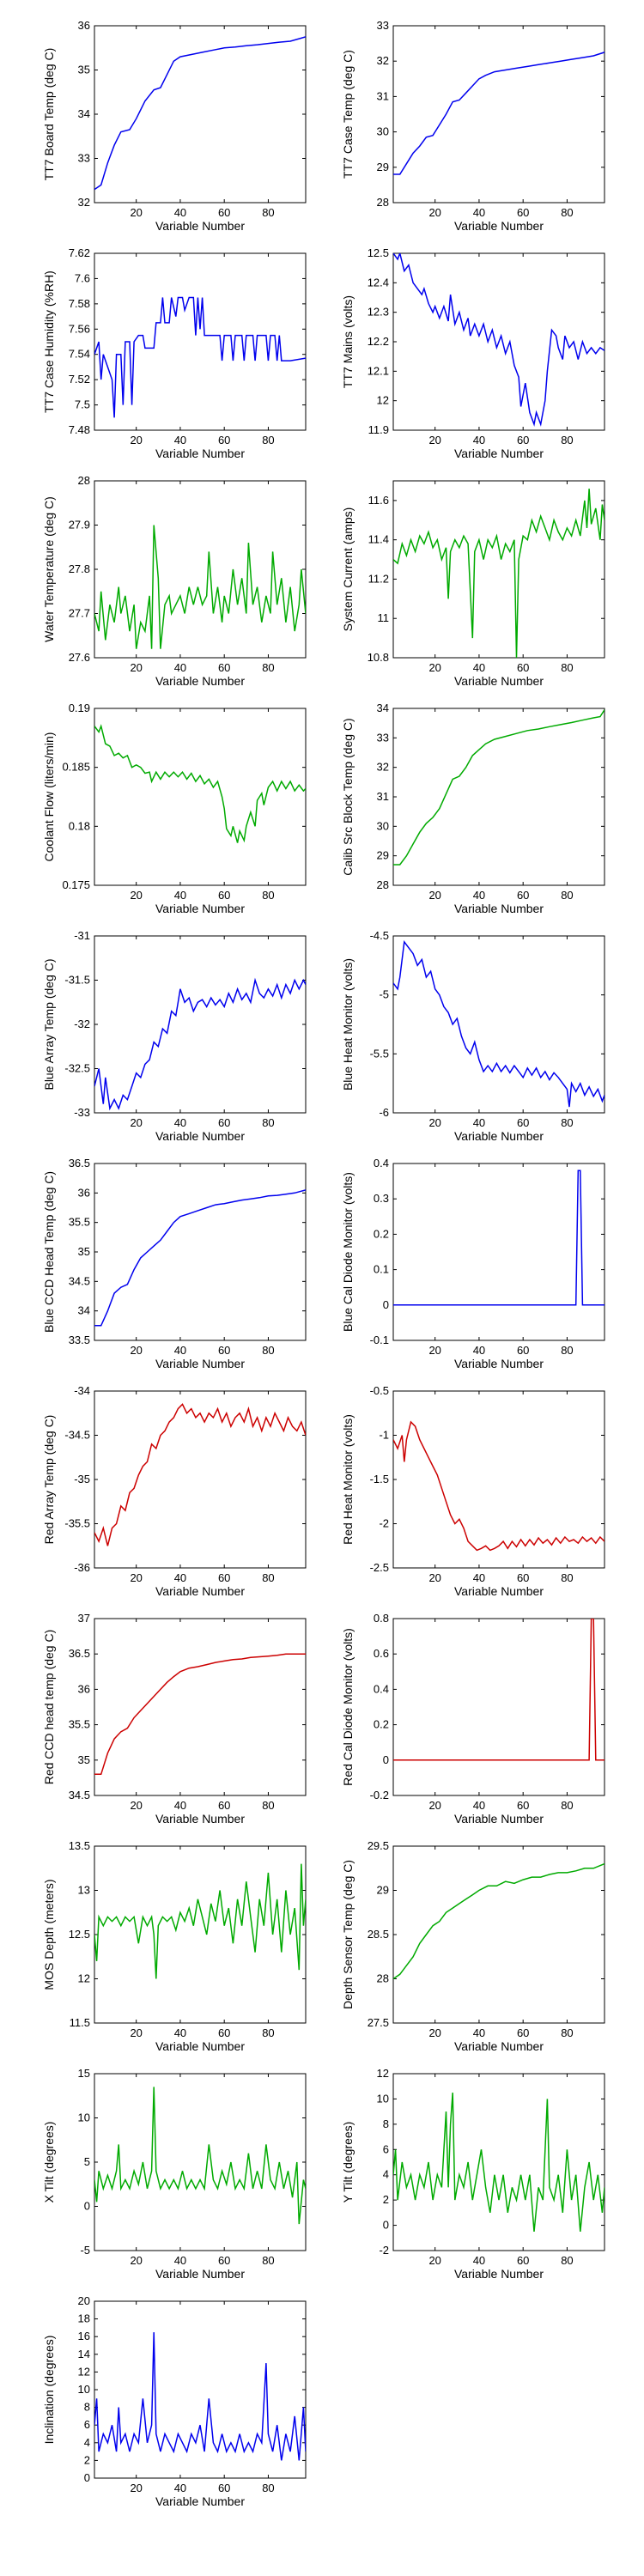 The width and height of the screenshot is (644, 2576). What do you see at coordinates (77, 980) in the screenshot?
I see `y-tick-label: -31.5` at bounding box center [77, 980].